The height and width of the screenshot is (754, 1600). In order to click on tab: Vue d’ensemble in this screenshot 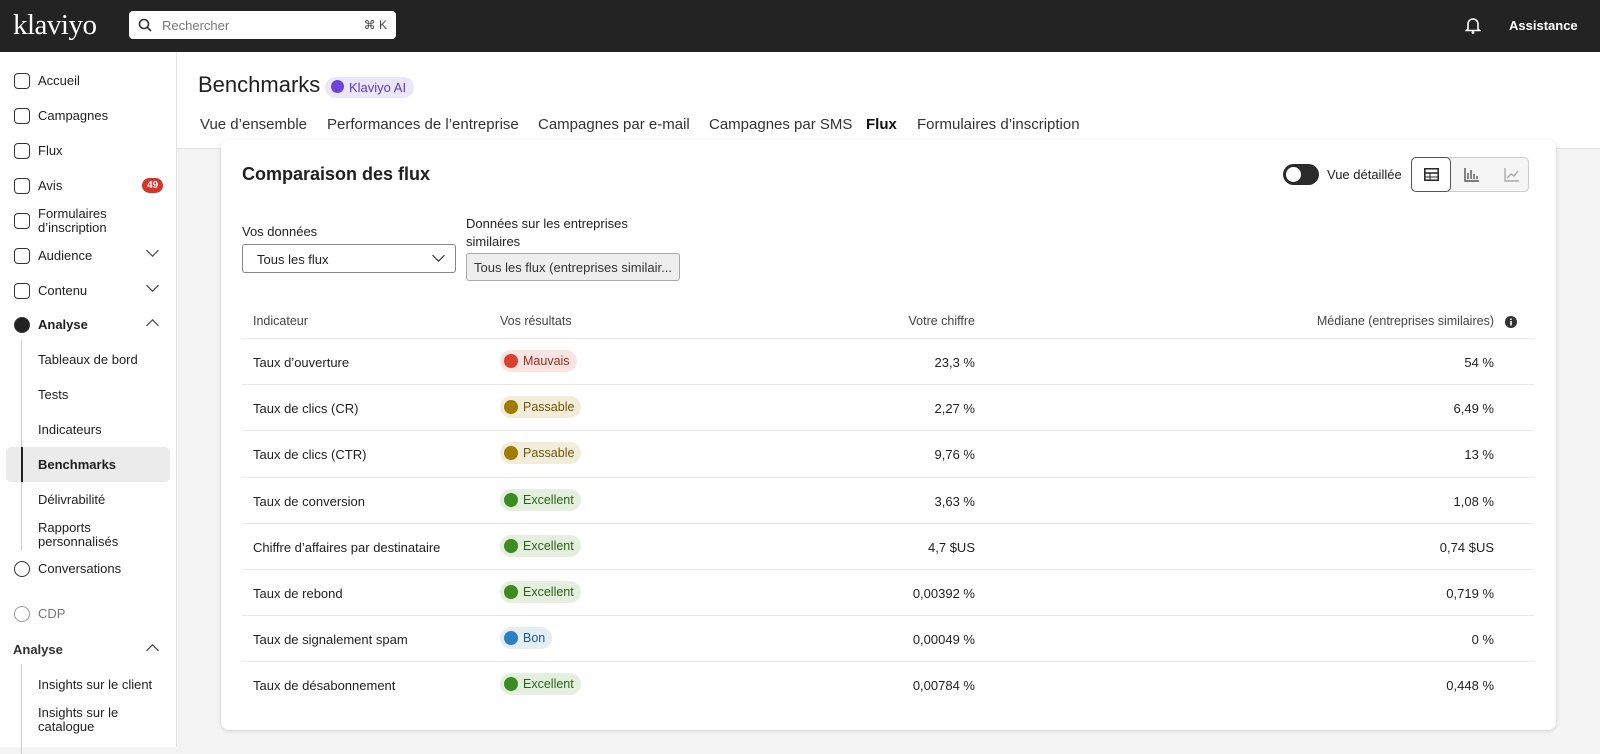, I will do `click(254, 124)`.